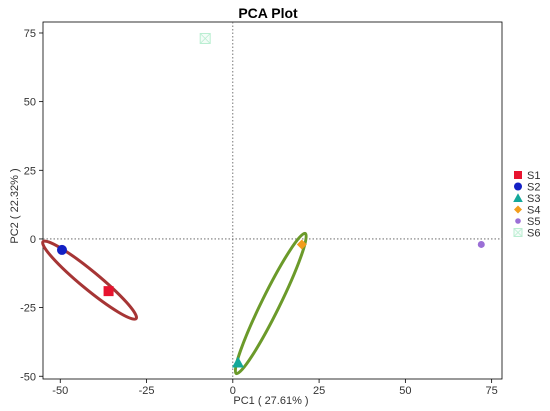 The image size is (550, 411). I want to click on legend-marker-s2, so click(518, 186).